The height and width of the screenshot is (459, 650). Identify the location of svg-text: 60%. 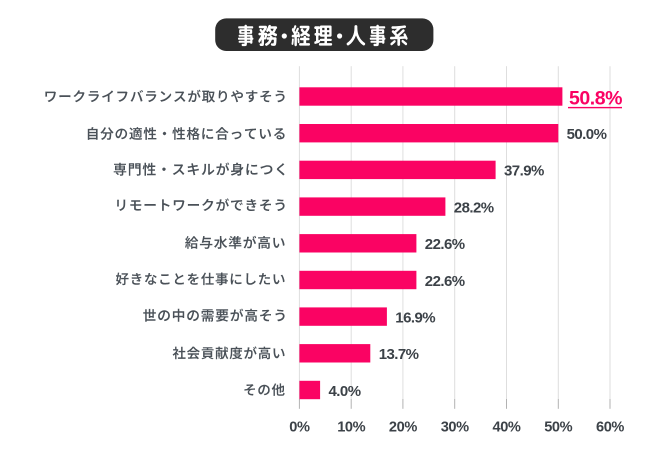
(610, 428).